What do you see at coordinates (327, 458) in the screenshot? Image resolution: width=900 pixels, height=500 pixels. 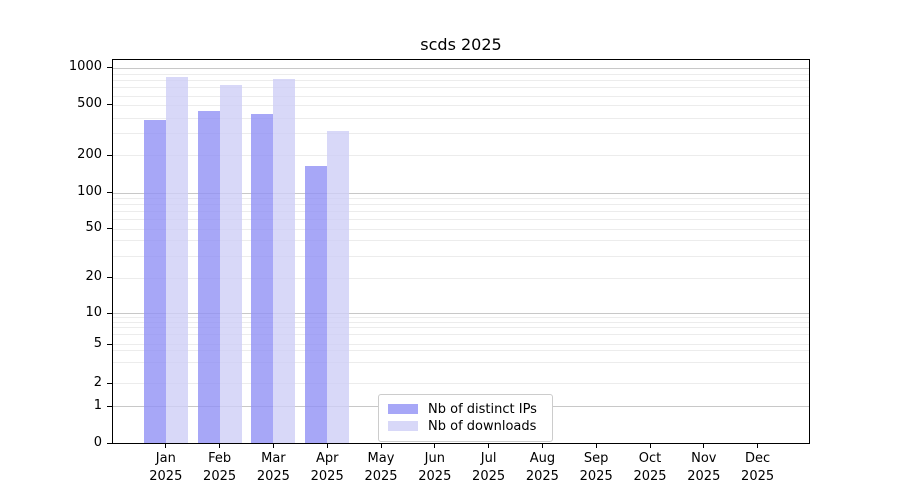 I see `x-tick-month: Apr` at bounding box center [327, 458].